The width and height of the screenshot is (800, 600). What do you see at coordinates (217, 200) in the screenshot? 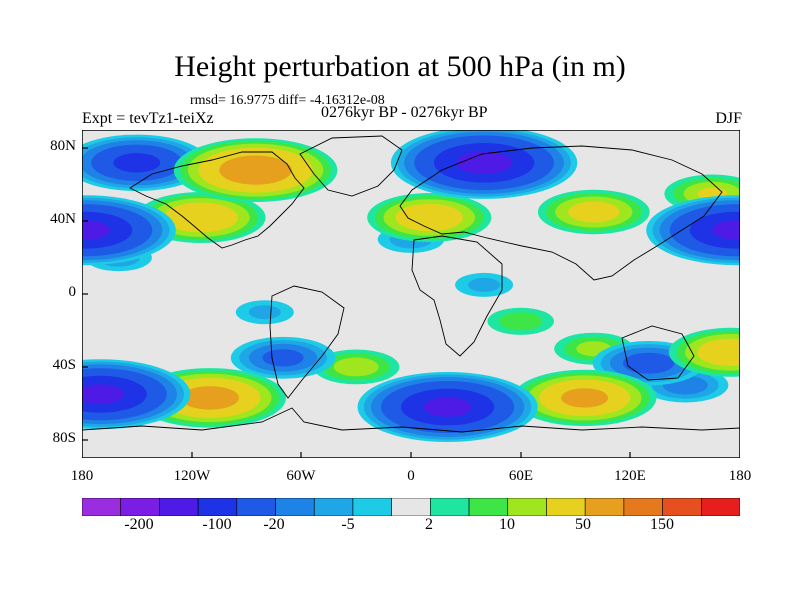
I see `coast-north-america` at bounding box center [217, 200].